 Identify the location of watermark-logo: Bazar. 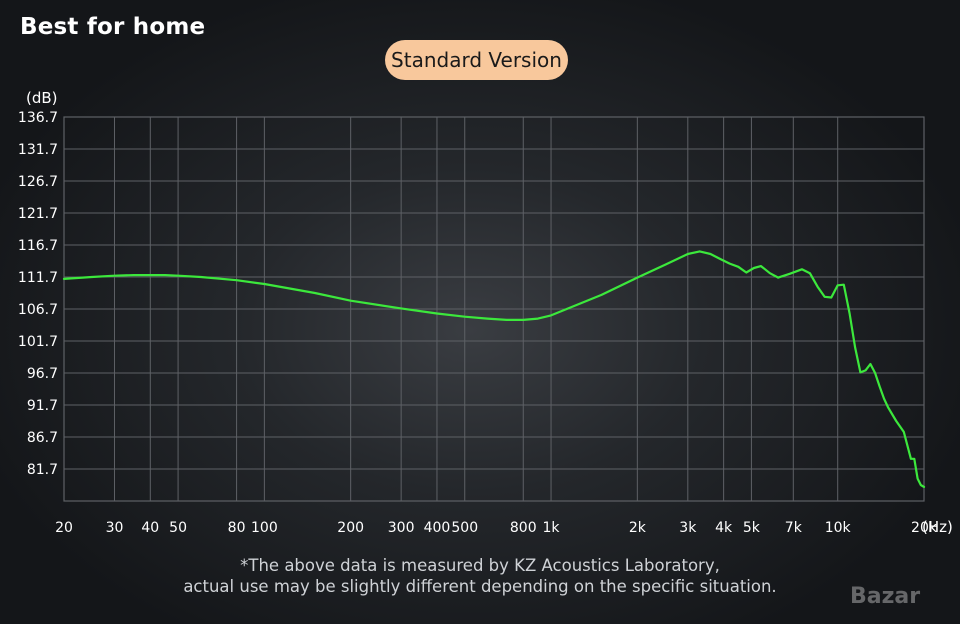
(885, 596).